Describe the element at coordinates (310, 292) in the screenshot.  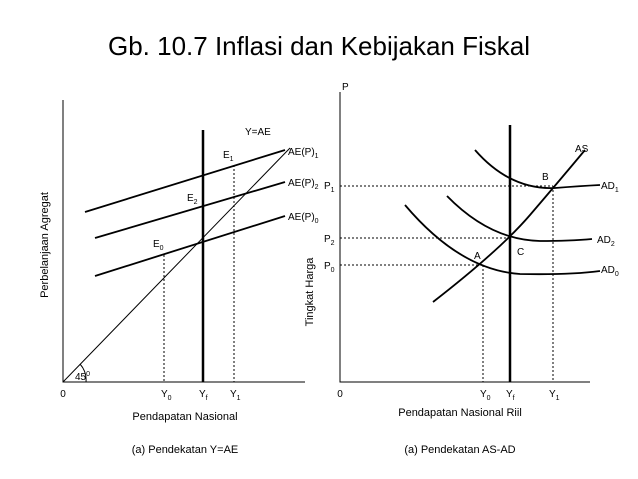
I see `y-axis-label: Tingkat Harga` at that location.